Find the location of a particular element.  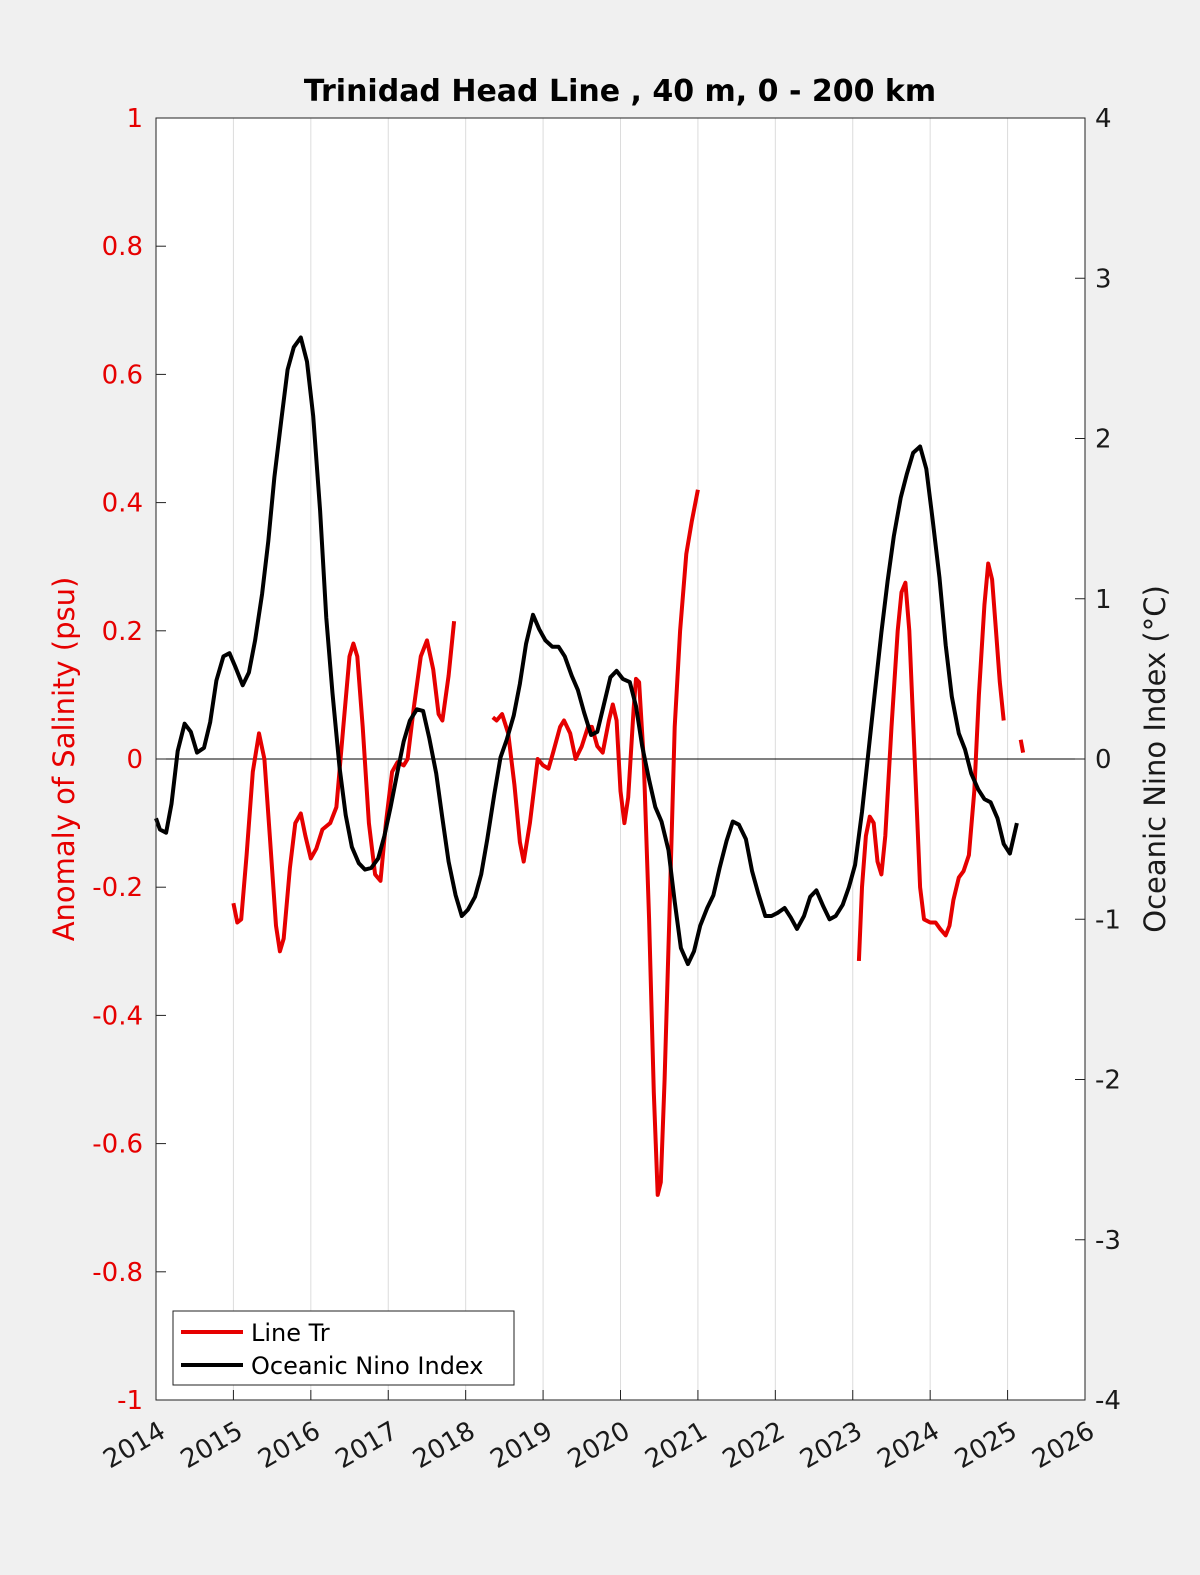

y-right-tick-label-7: -3 is located at coordinates (1108, 1241).